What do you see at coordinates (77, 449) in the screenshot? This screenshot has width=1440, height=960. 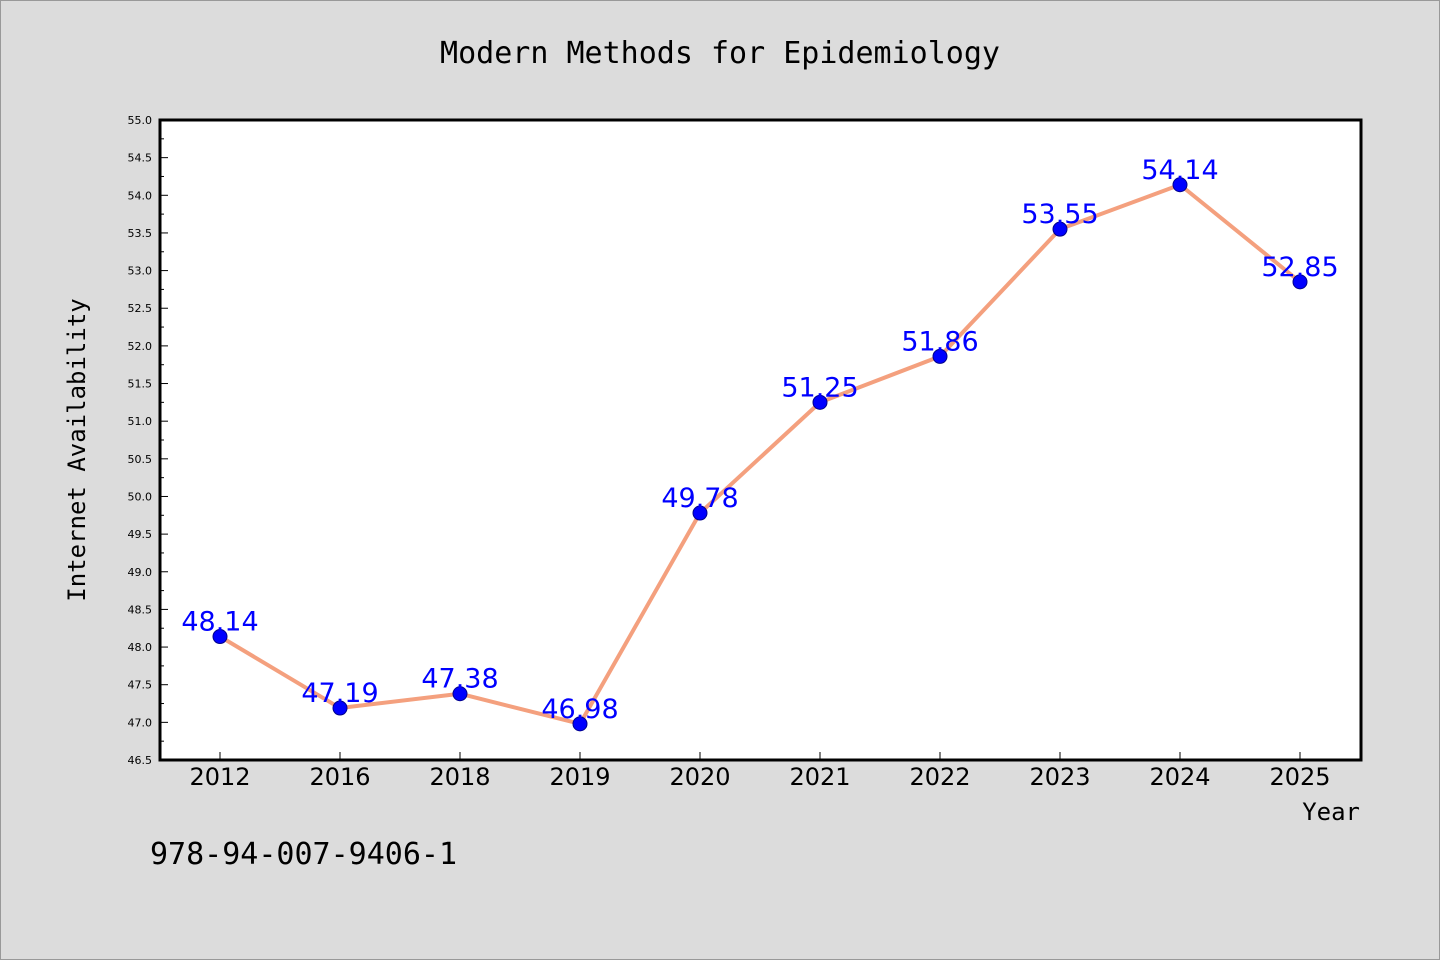 I see `y-axis-label: Internet Availability` at bounding box center [77, 449].